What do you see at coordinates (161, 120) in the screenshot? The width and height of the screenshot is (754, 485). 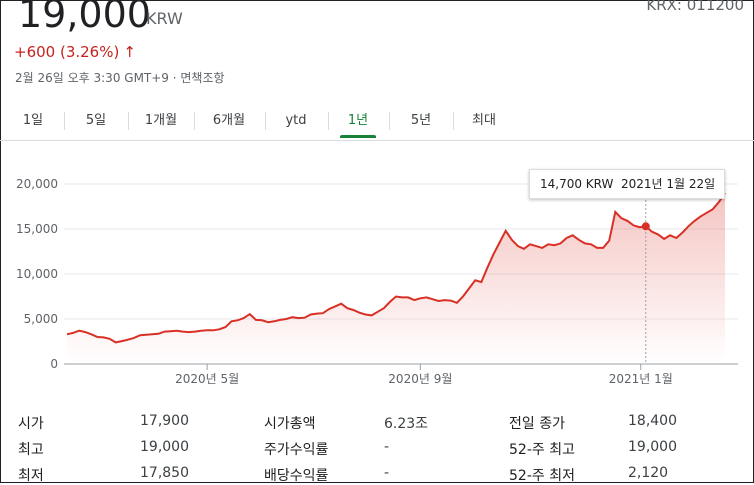 I see `tab-1m: 1개월` at bounding box center [161, 120].